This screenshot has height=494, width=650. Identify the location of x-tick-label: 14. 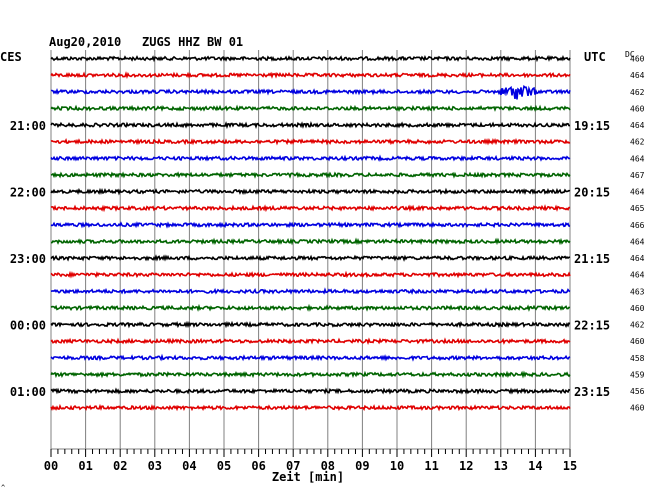
(535, 466).